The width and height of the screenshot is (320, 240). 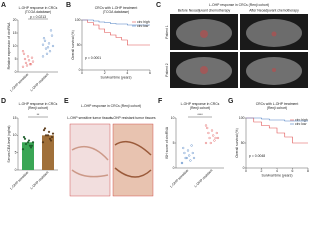 I want to click on legend-label: circ high, so click(x=143, y=22).